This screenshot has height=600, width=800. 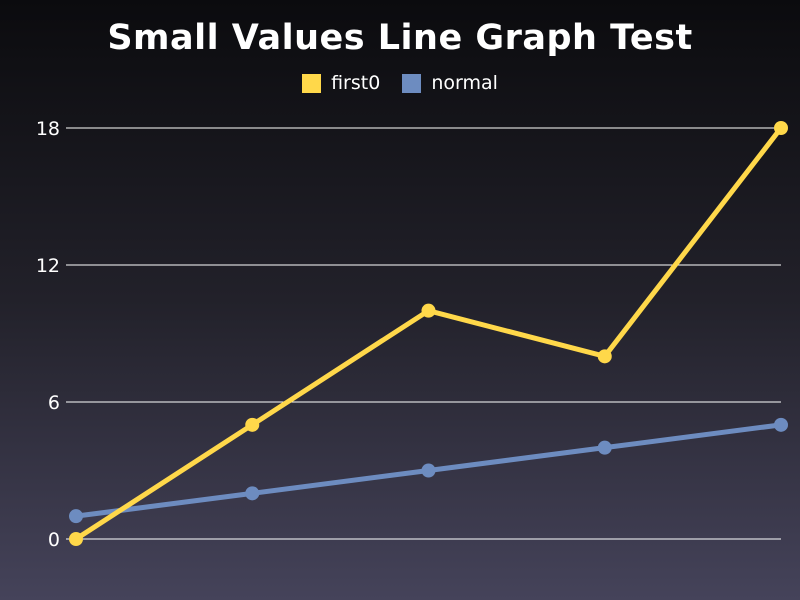 What do you see at coordinates (54, 403) in the screenshot?
I see `y-tick-label: 6` at bounding box center [54, 403].